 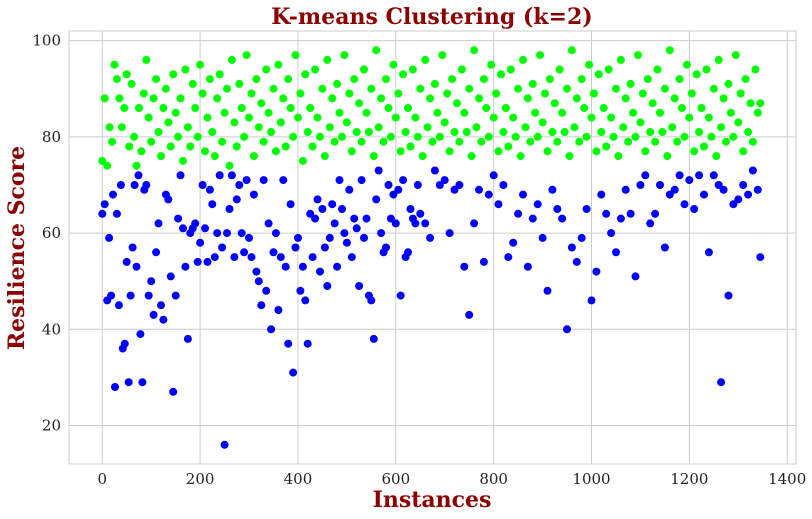 I want to click on x-tick-labels: 0 200 400 600 800 1000 1200 1400, so click(x=451, y=479).